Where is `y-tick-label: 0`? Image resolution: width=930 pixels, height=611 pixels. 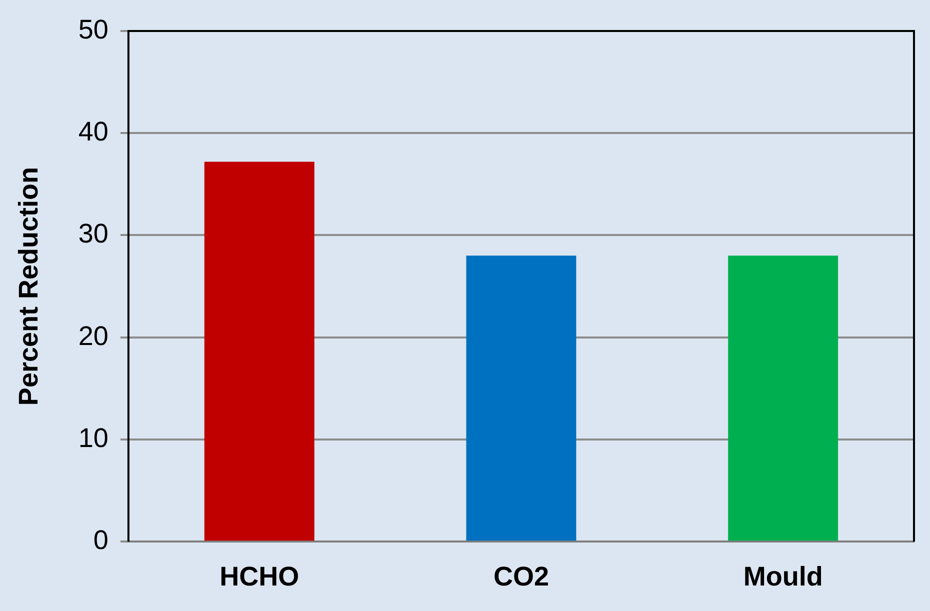
y-tick-label: 0 is located at coordinates (100, 540).